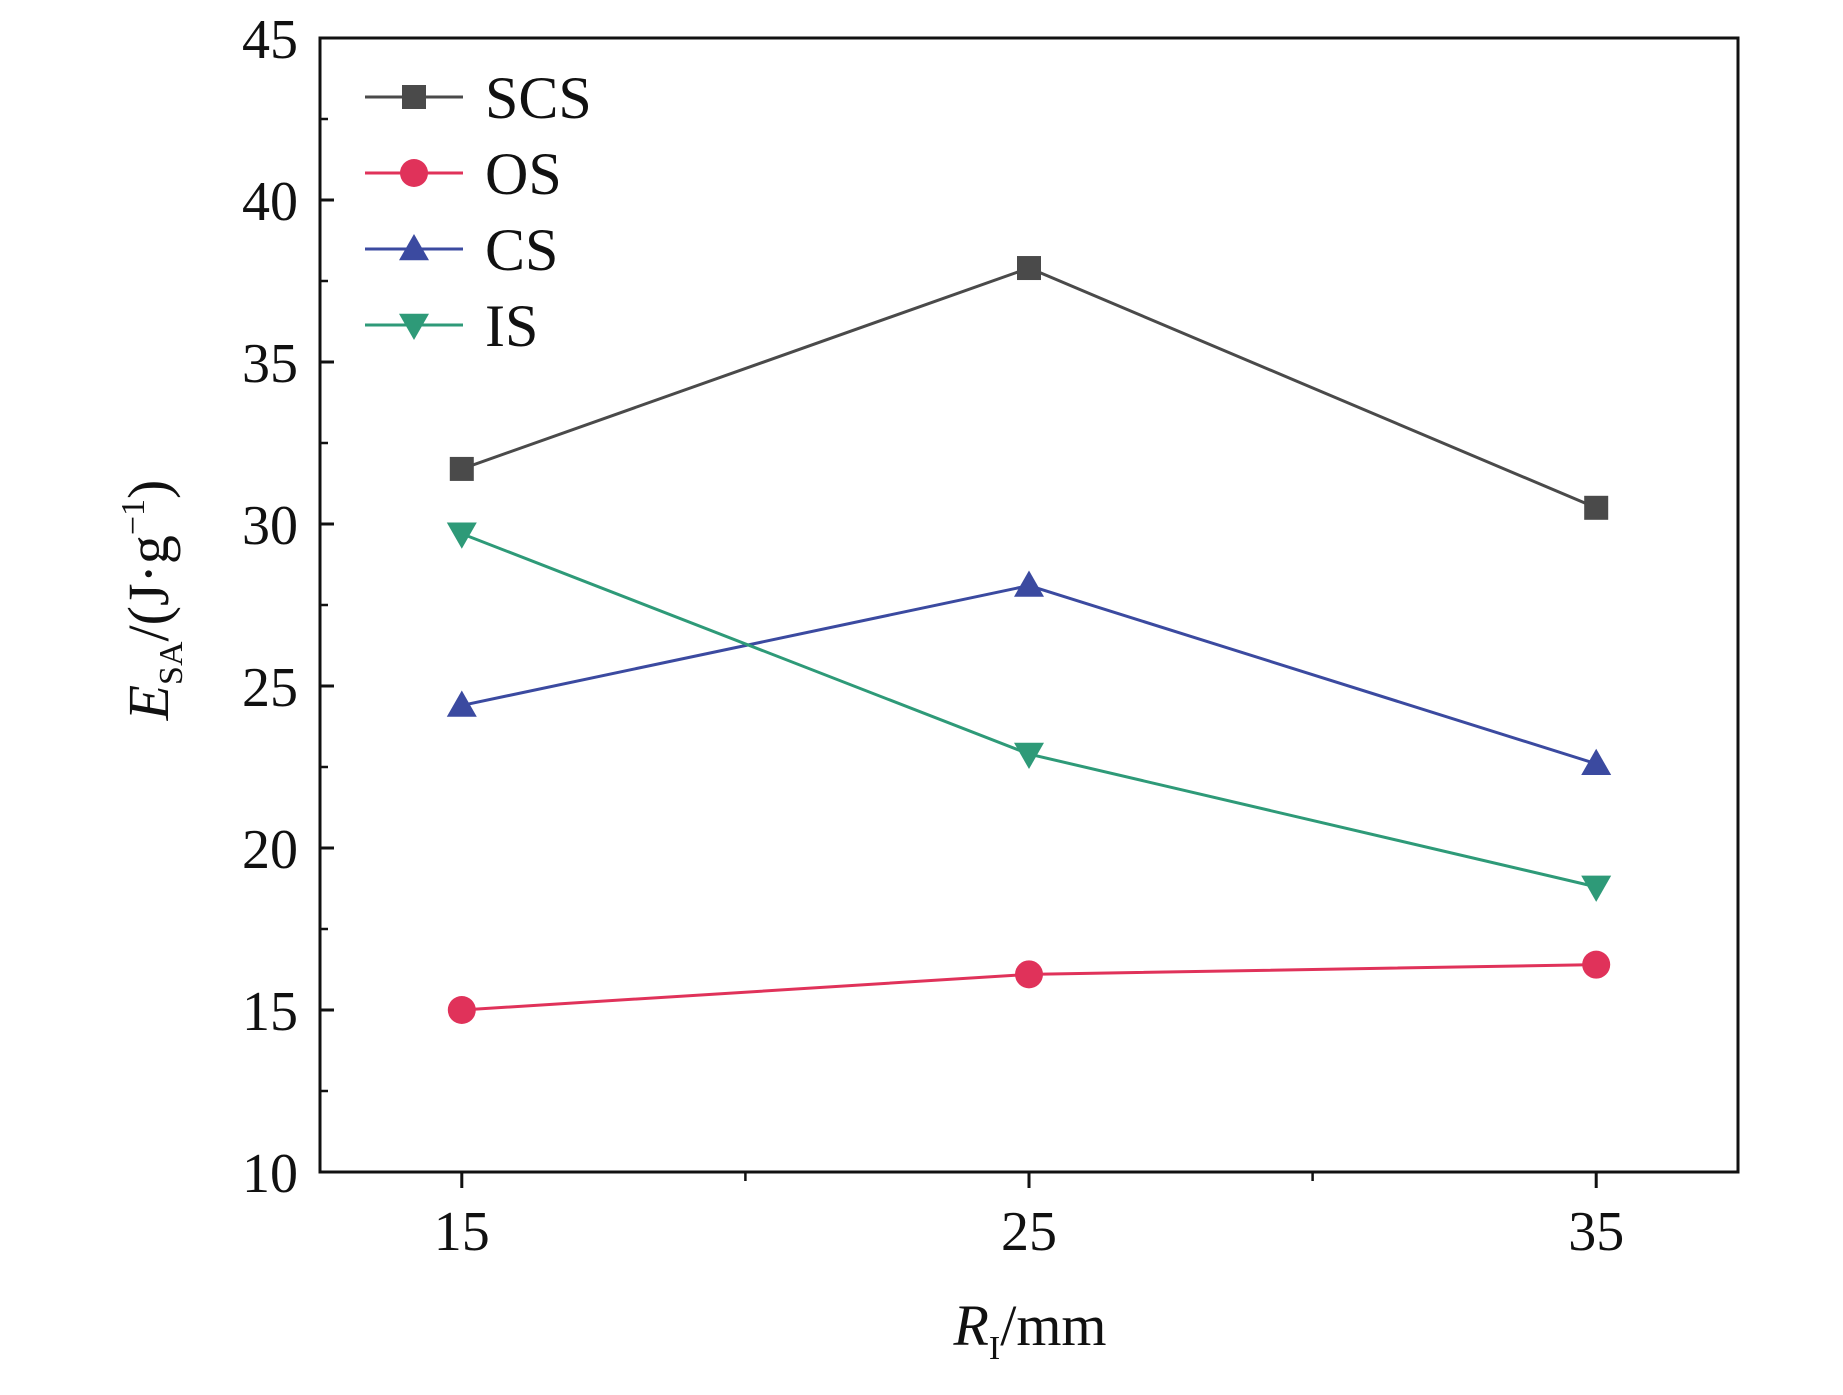 This screenshot has height=1395, width=1843. Describe the element at coordinates (451, 326) in the screenshot. I see `legend-item-is: IS` at that location.